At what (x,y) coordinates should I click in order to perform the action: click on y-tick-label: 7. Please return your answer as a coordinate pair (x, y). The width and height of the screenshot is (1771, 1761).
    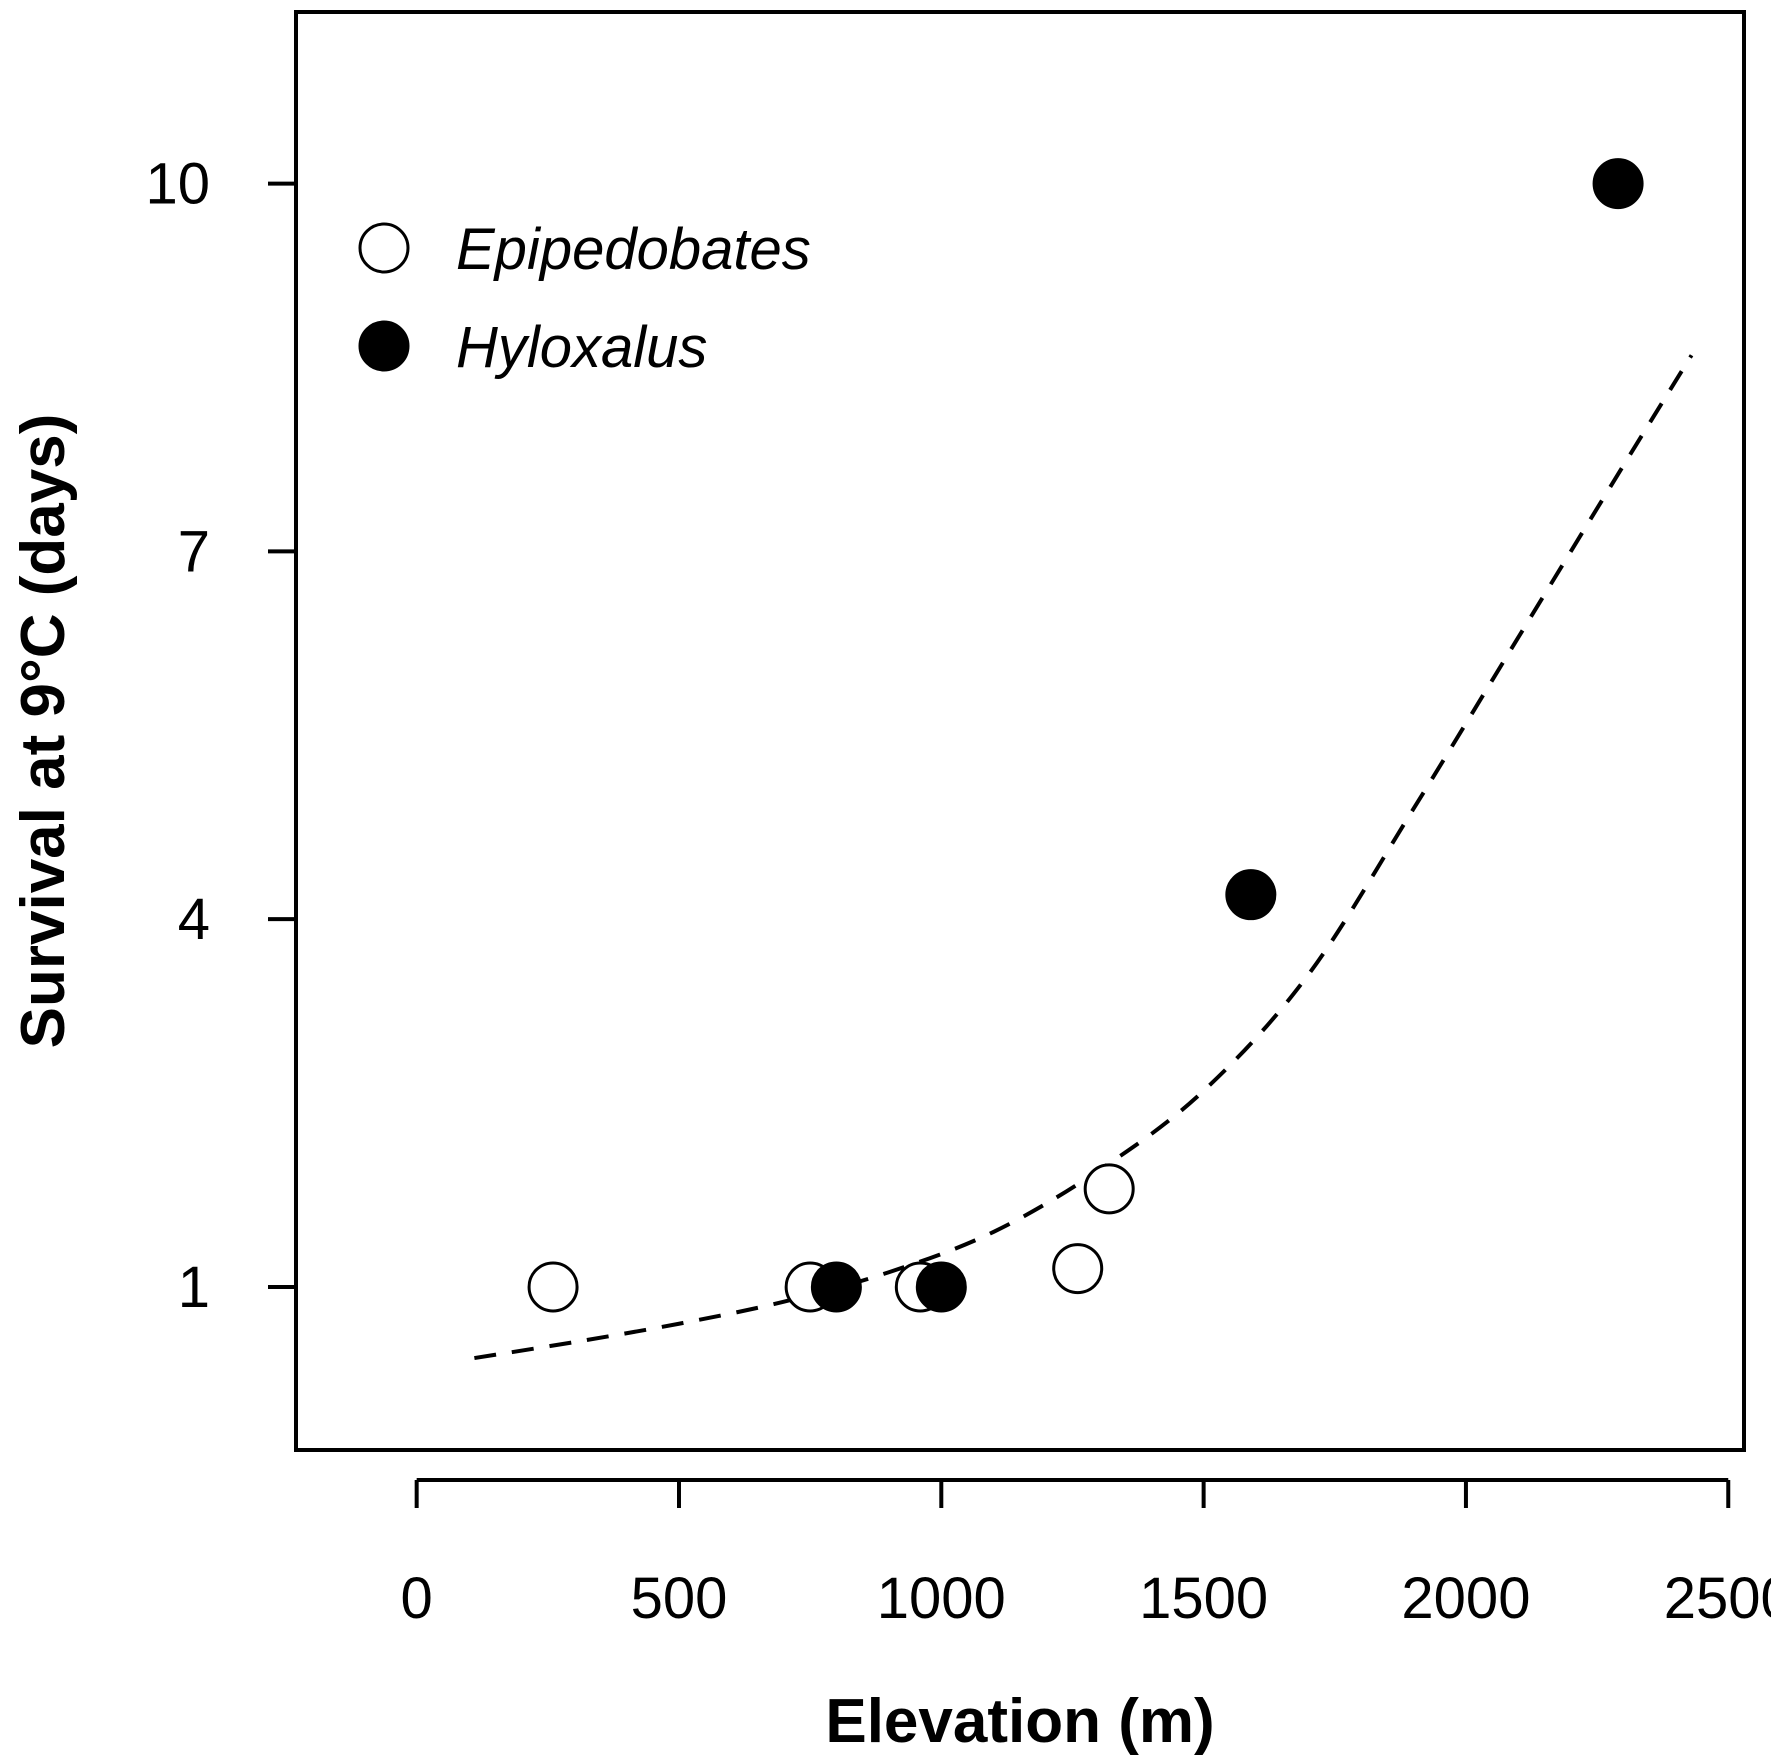
    Looking at the image, I should click on (194, 551).